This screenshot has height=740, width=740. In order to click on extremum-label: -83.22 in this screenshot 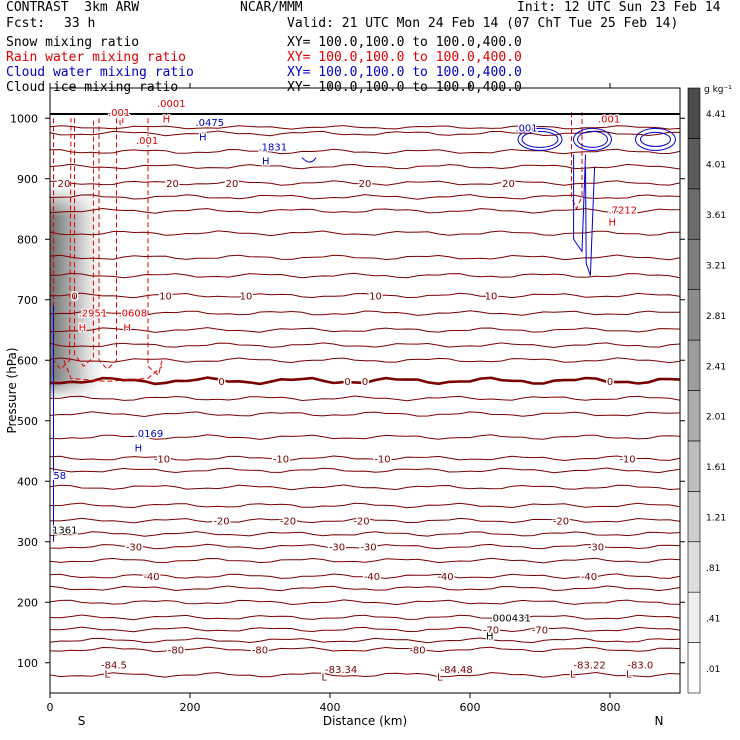, I will do `click(590, 666)`.